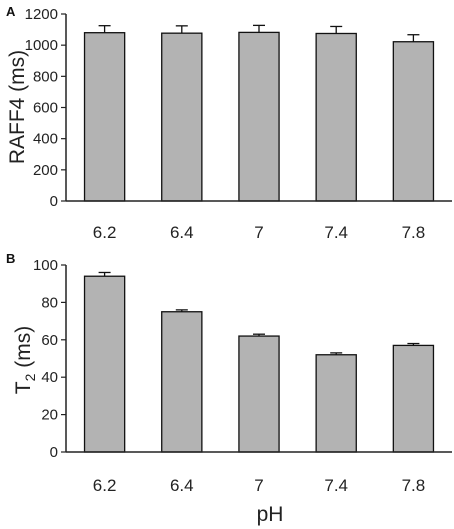 This screenshot has height=529, width=454. I want to click on y-tick-label: 100, so click(45, 265).